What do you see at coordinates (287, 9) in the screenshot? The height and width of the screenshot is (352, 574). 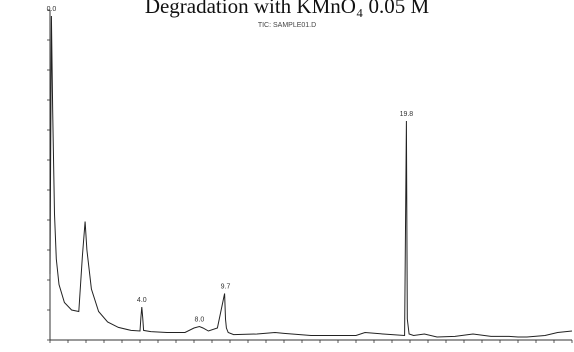 I see `chart-title: Degradation with KMnO₄ 0.05 M` at bounding box center [287, 9].